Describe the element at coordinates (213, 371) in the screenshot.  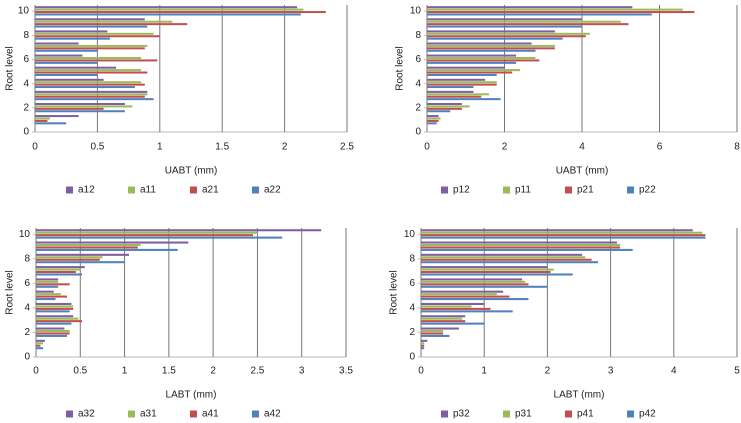
I see `x-tick-label: 2` at that location.